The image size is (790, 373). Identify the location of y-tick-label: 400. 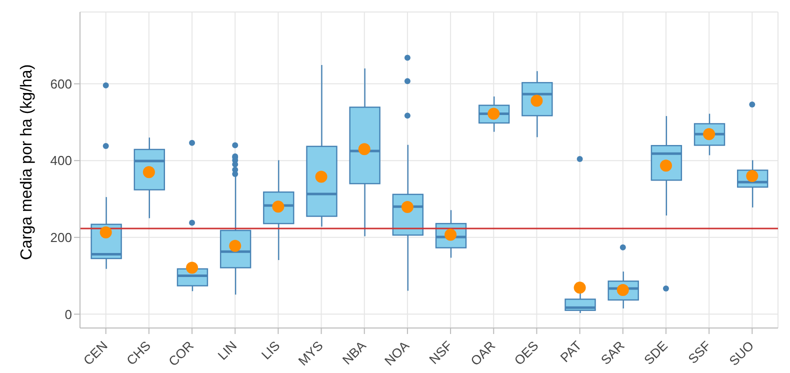
(61, 160).